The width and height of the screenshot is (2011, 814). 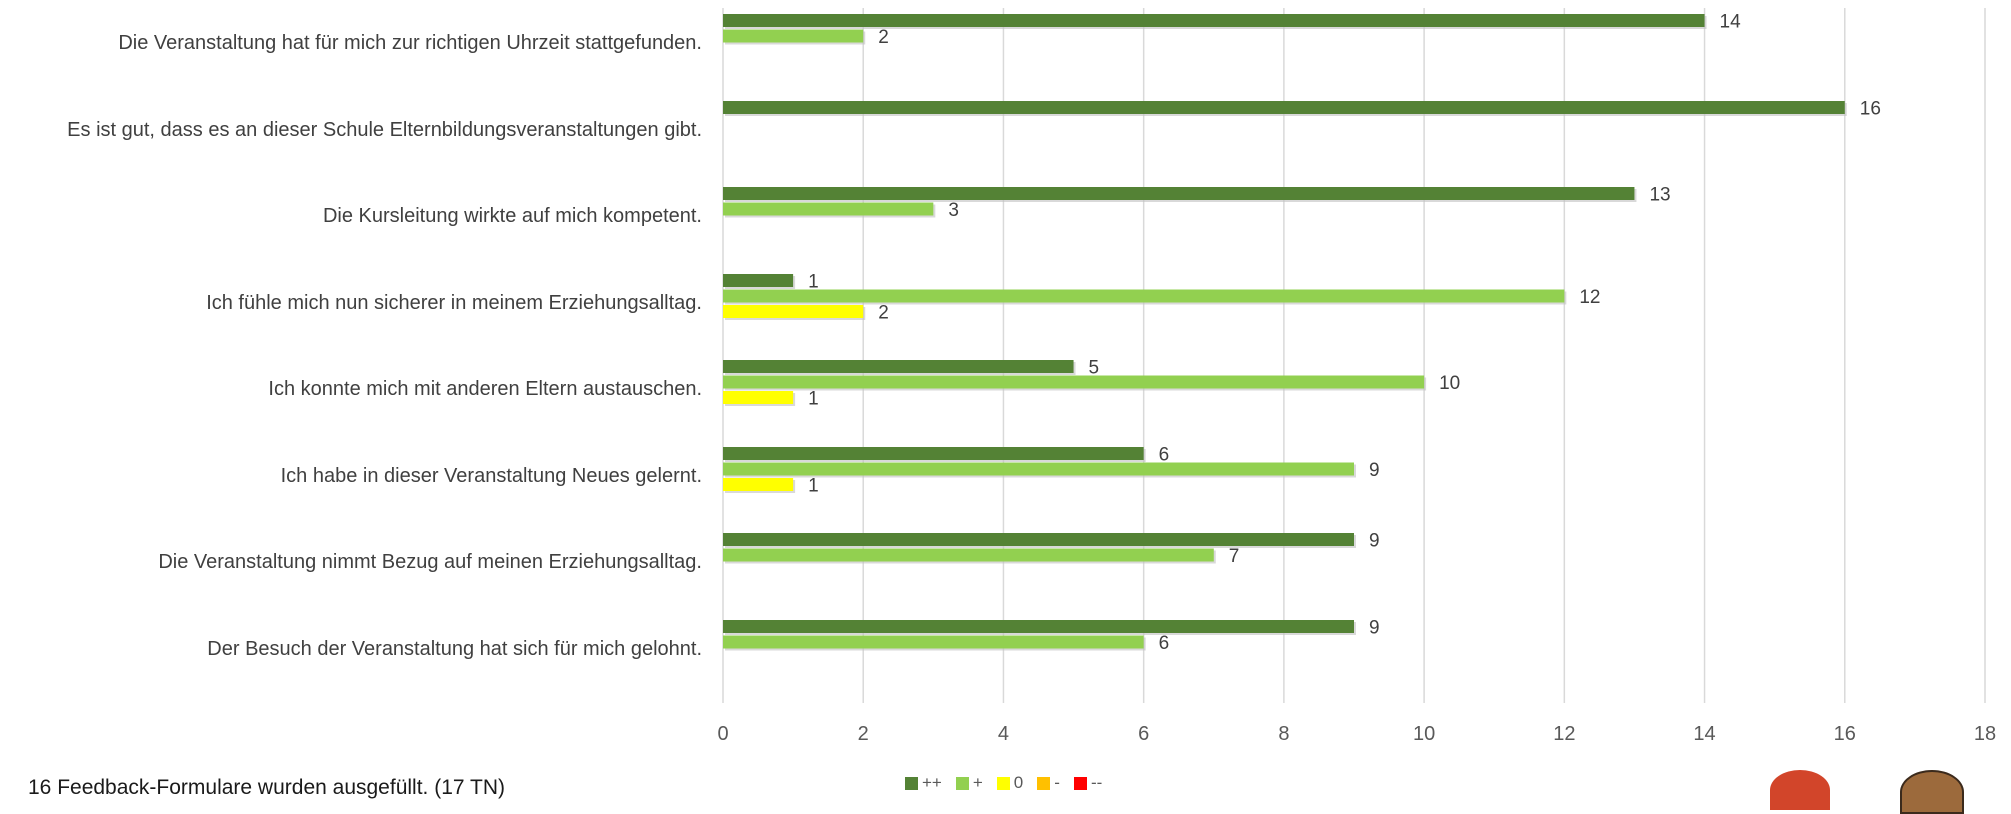 What do you see at coordinates (1589, 297) in the screenshot?
I see `data-label: 12` at bounding box center [1589, 297].